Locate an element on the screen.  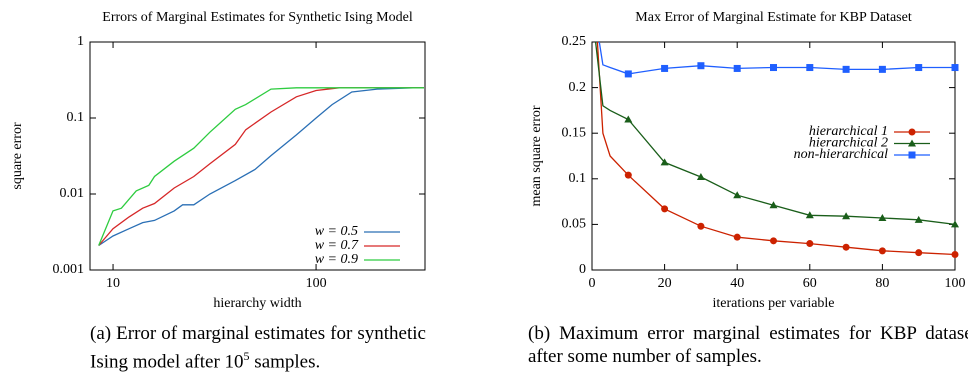
legend-label: hierarchical 1 is located at coordinates (848, 131).